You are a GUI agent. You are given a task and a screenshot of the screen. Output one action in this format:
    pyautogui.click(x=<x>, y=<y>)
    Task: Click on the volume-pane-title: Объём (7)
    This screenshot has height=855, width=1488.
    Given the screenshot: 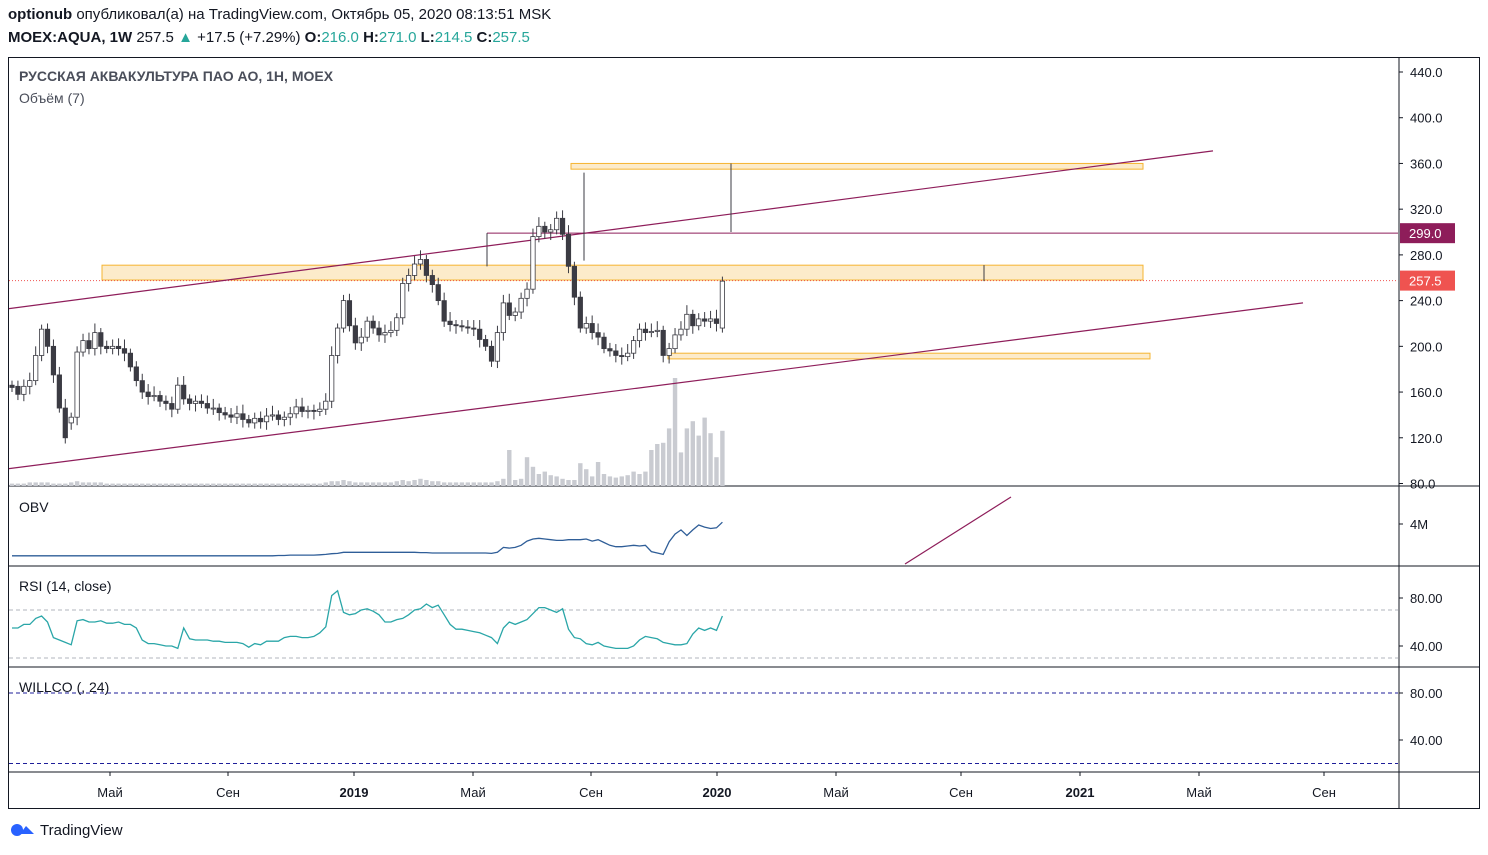 What is the action you would take?
    pyautogui.click(x=52, y=98)
    